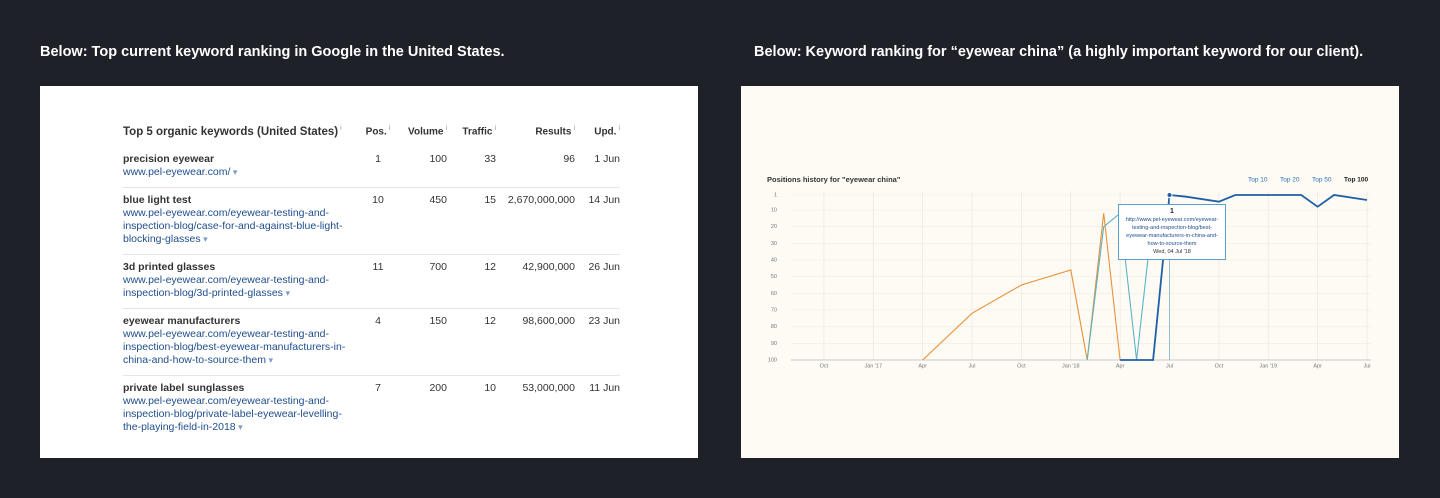 This screenshot has height=498, width=1440. I want to click on column-header: Pos. i, so click(378, 130).